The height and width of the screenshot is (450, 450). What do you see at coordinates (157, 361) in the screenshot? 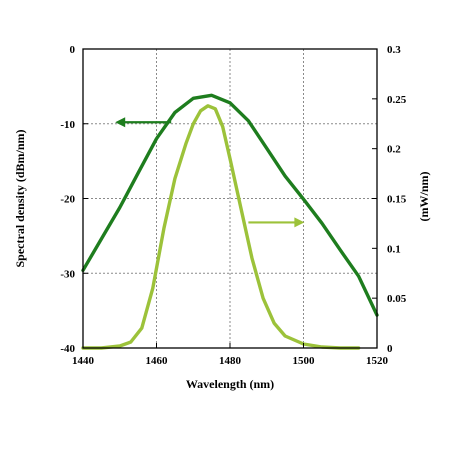
I see `x-tick-label: 1460` at bounding box center [157, 361].